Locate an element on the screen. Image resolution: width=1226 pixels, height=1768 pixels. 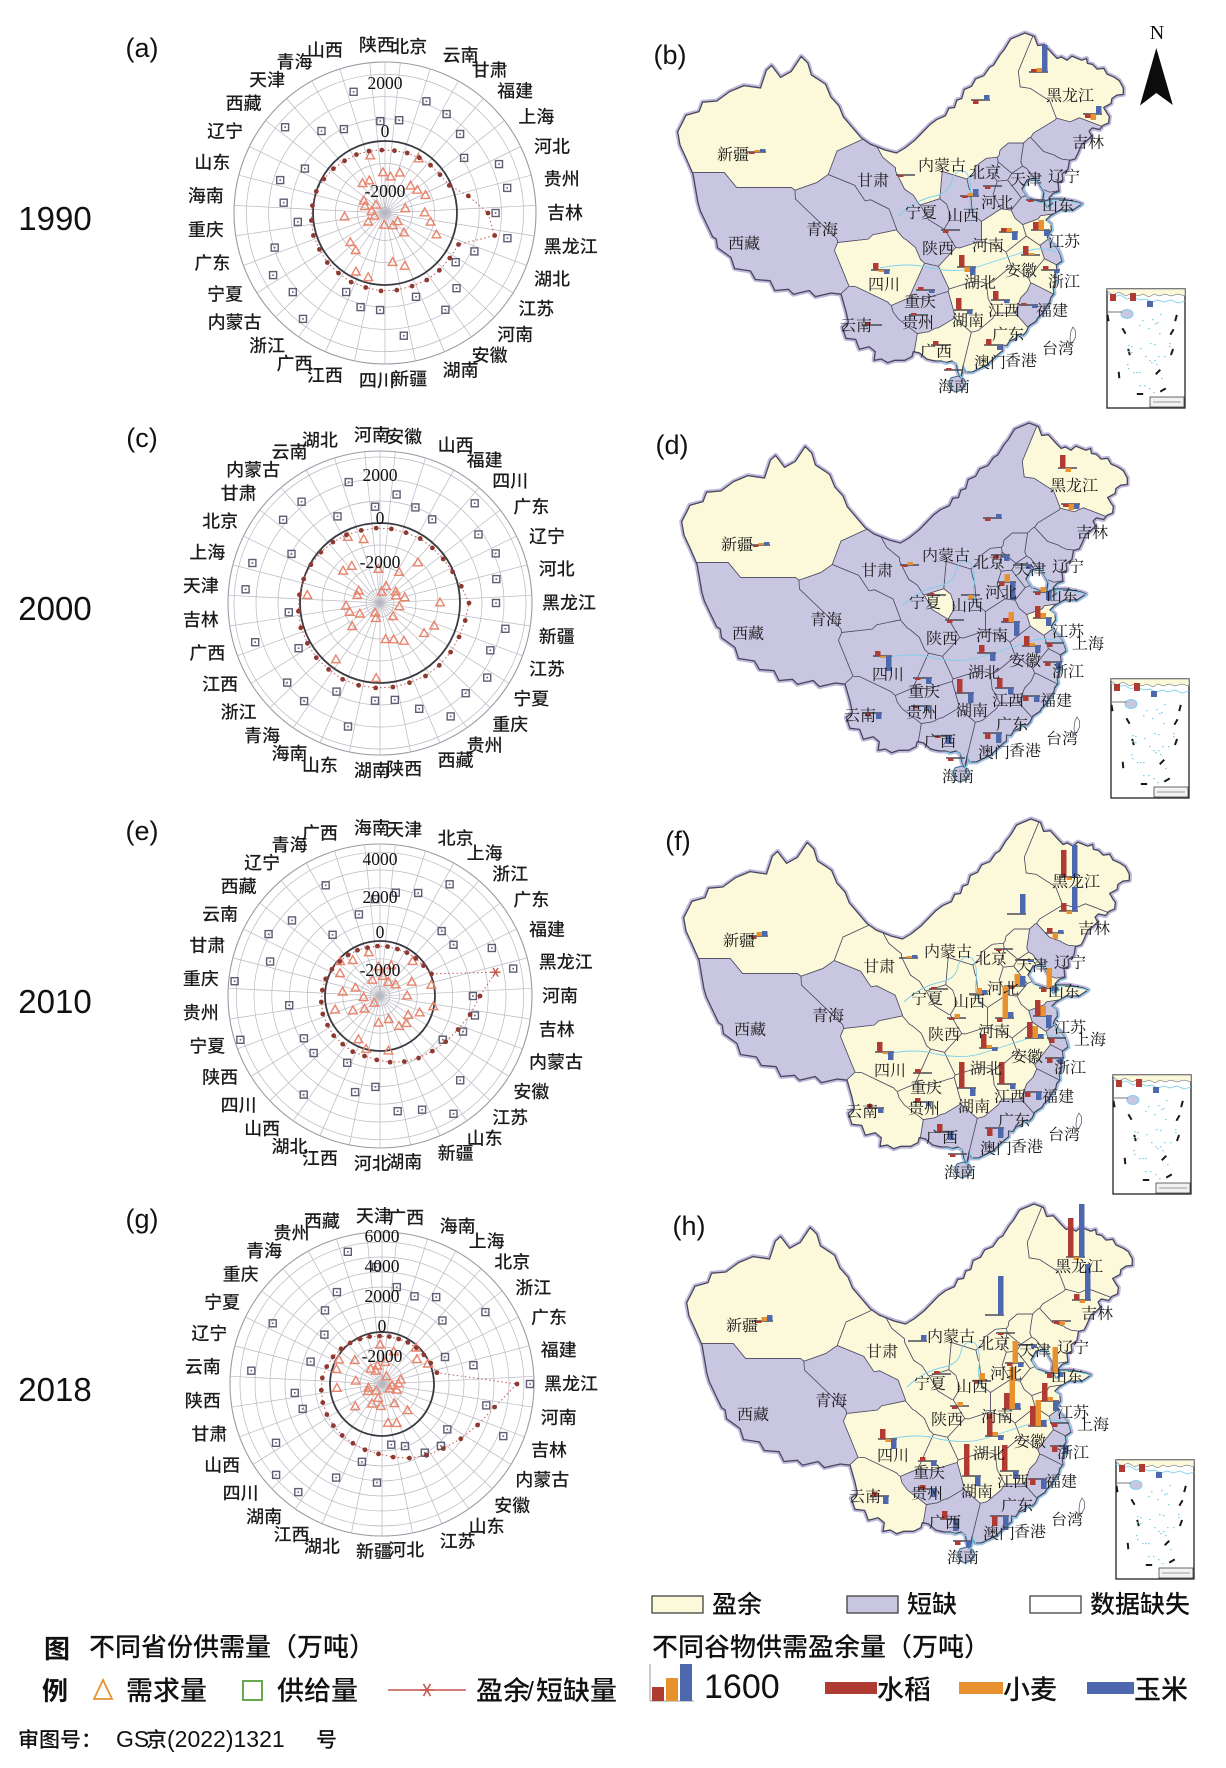
svg-text: 1990 is located at coordinates (54, 218).